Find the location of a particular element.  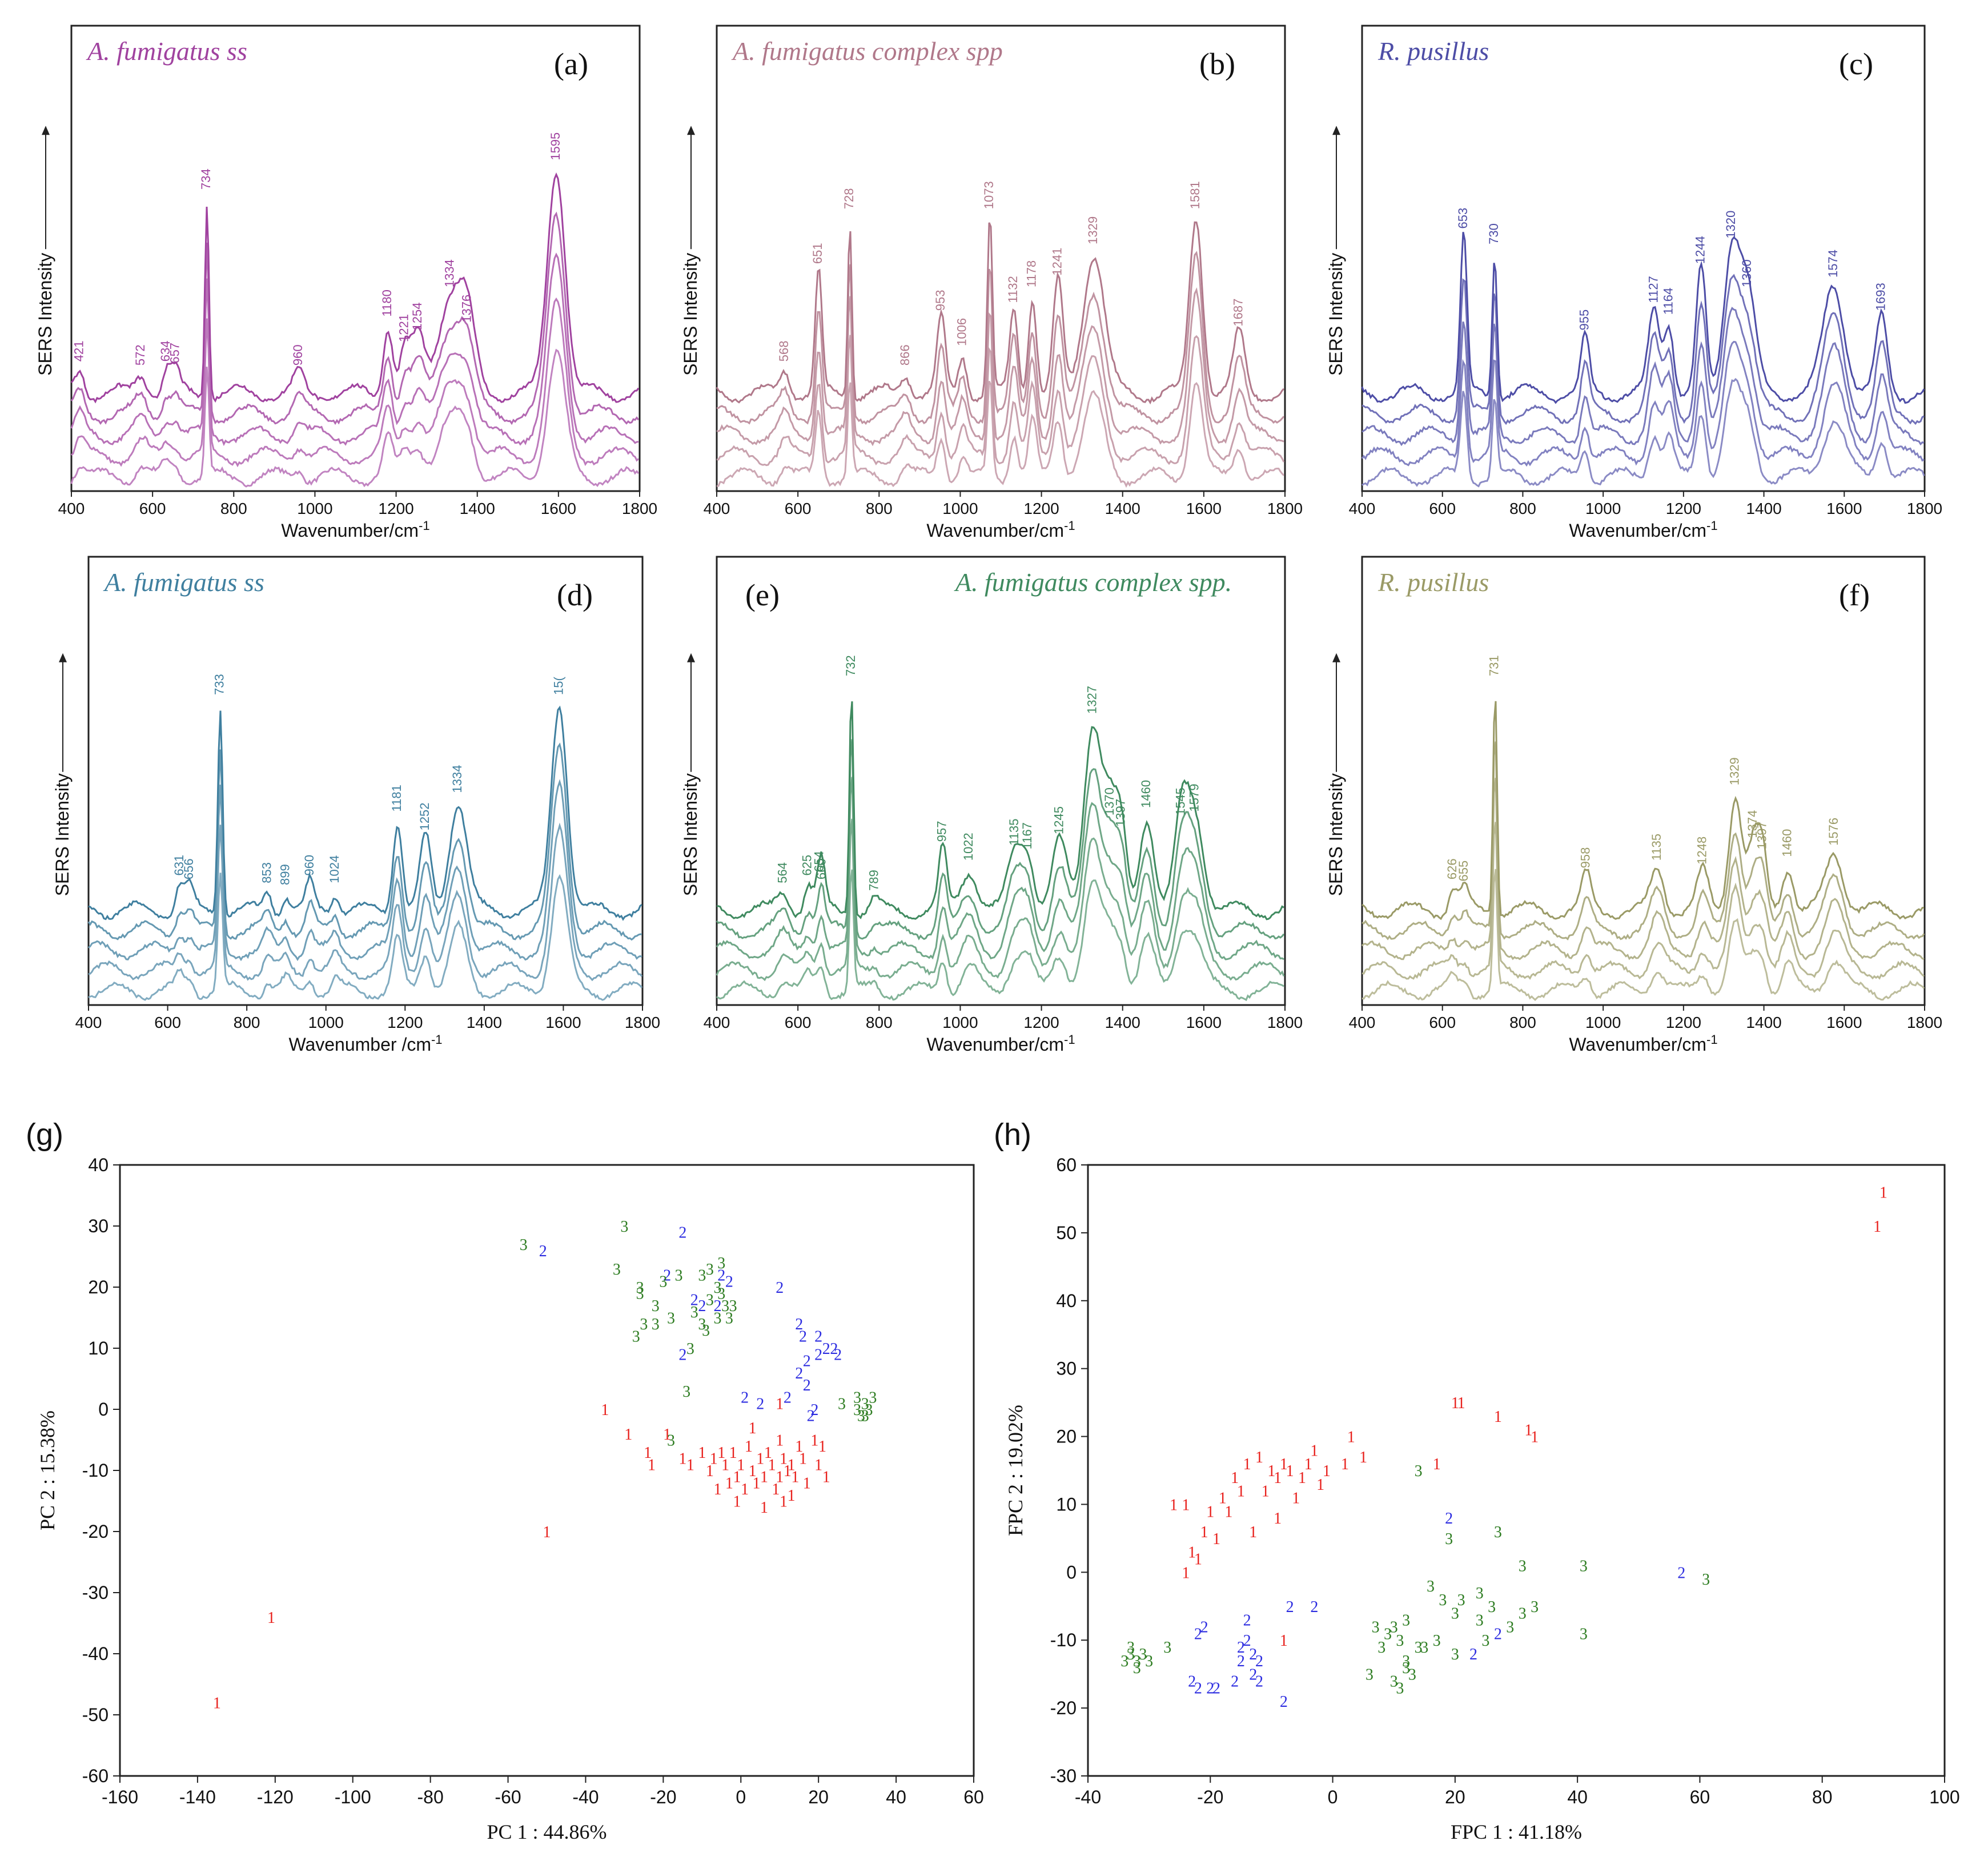

y-tick-label-h: 10 is located at coordinates (1066, 1504).